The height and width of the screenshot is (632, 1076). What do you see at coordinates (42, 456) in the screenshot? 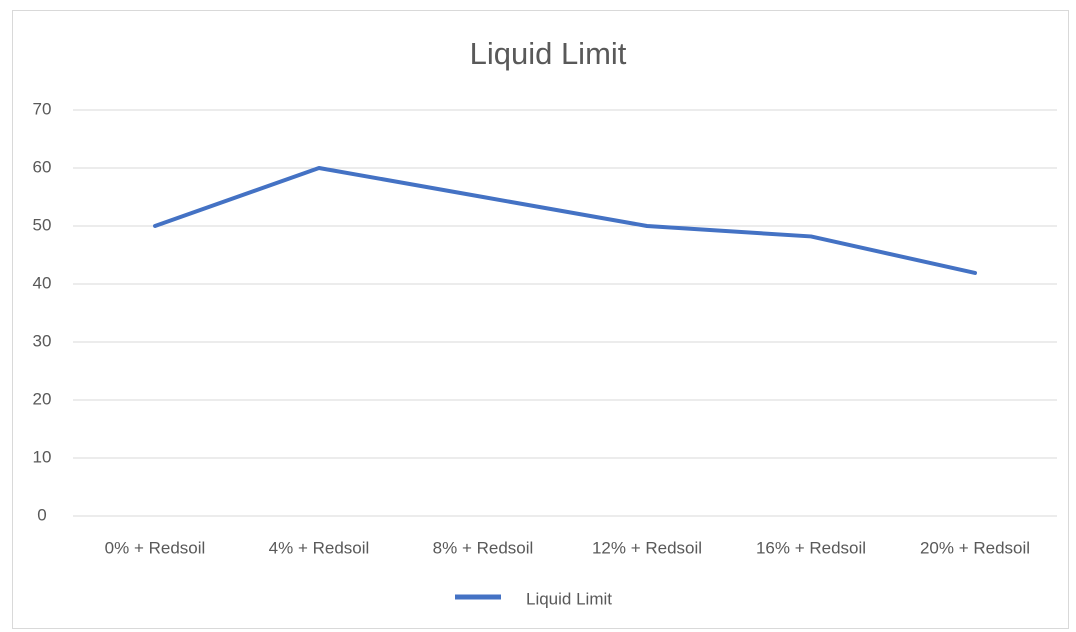
I see `y-tick-label: 10` at bounding box center [42, 456].